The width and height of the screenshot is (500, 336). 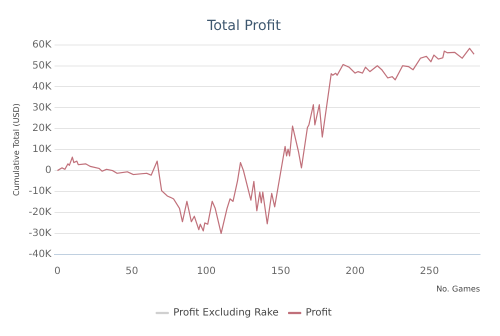 I want to click on x-tick-label: 0, so click(x=57, y=271).